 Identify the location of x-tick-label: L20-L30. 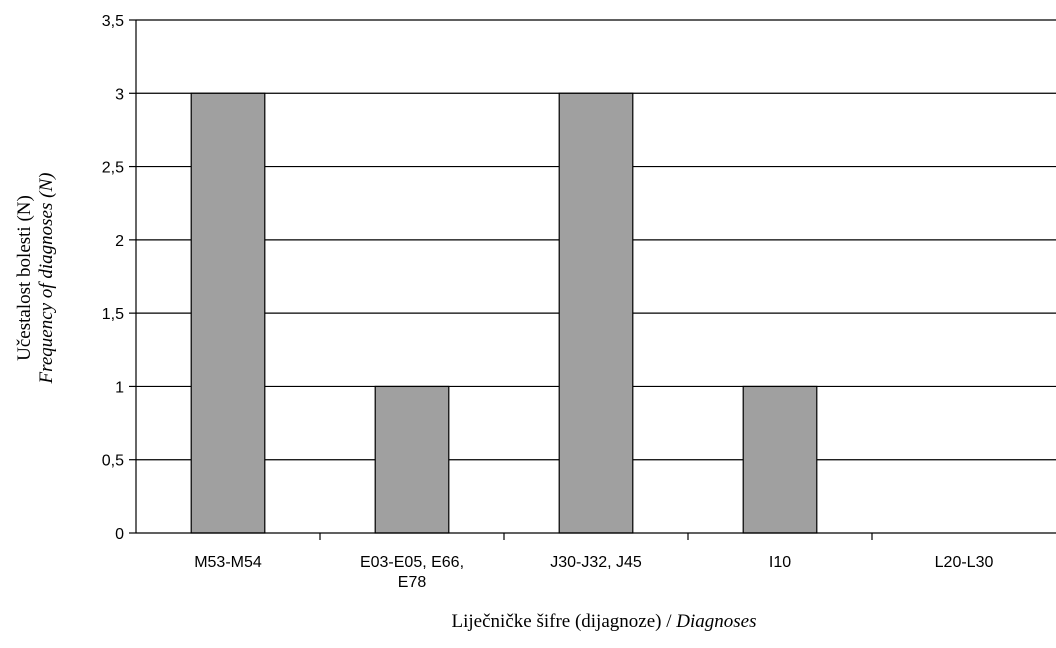
(964, 562).